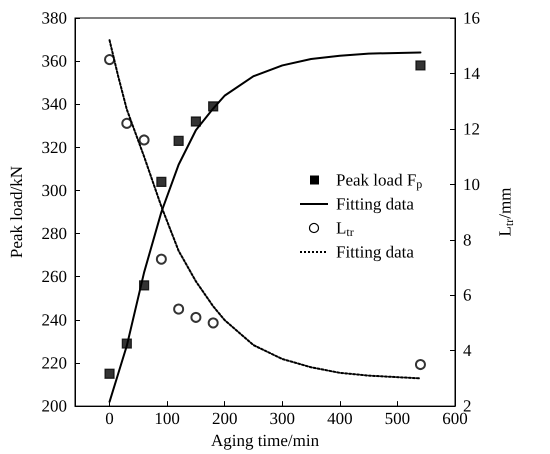 This screenshot has width=550, height=454. Describe the element at coordinates (54, 18) in the screenshot. I see `y-tick-label: 380` at that location.